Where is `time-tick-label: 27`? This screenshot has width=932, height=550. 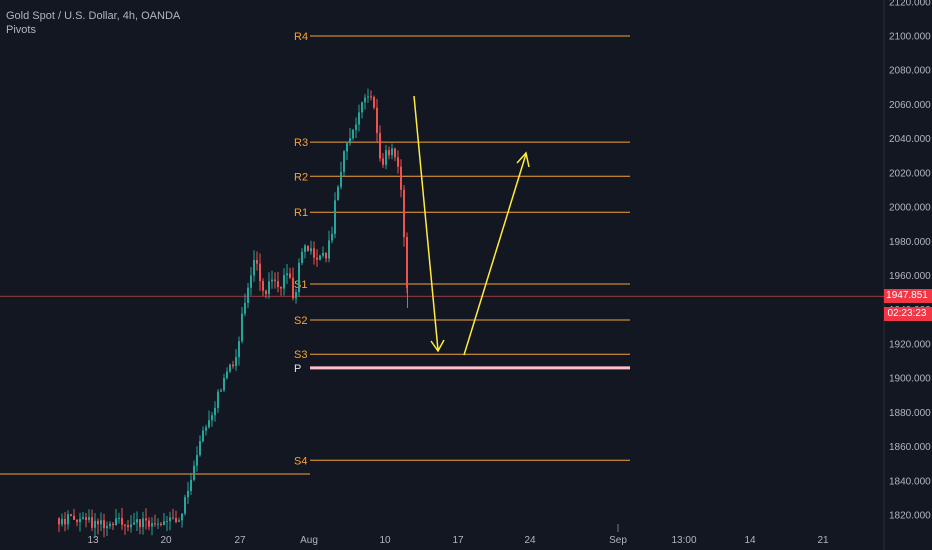 time-tick-label: 27 is located at coordinates (240, 540).